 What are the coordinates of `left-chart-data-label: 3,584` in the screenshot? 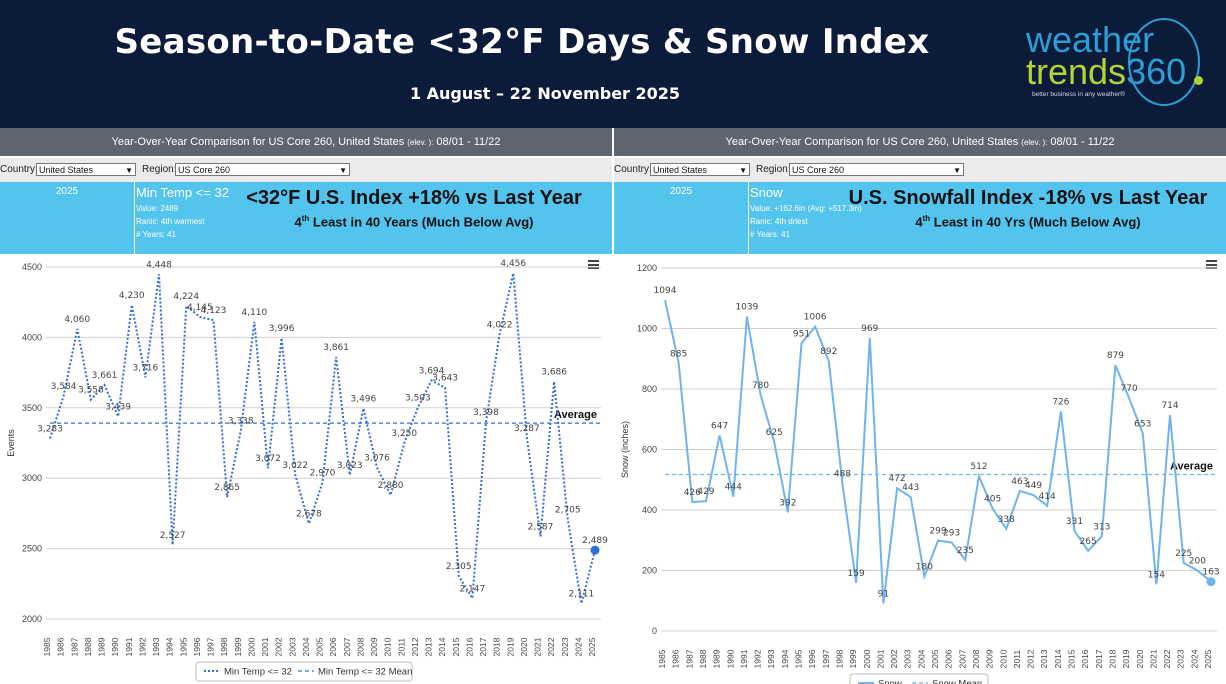 It's located at (64, 387).